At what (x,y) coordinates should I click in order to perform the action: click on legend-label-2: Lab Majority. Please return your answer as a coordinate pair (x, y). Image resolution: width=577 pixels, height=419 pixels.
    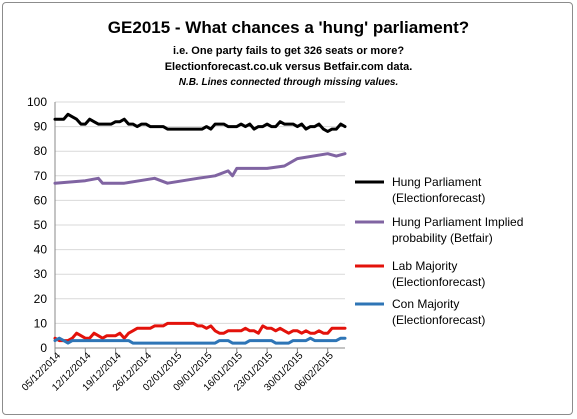
    Looking at the image, I should click on (424, 266).